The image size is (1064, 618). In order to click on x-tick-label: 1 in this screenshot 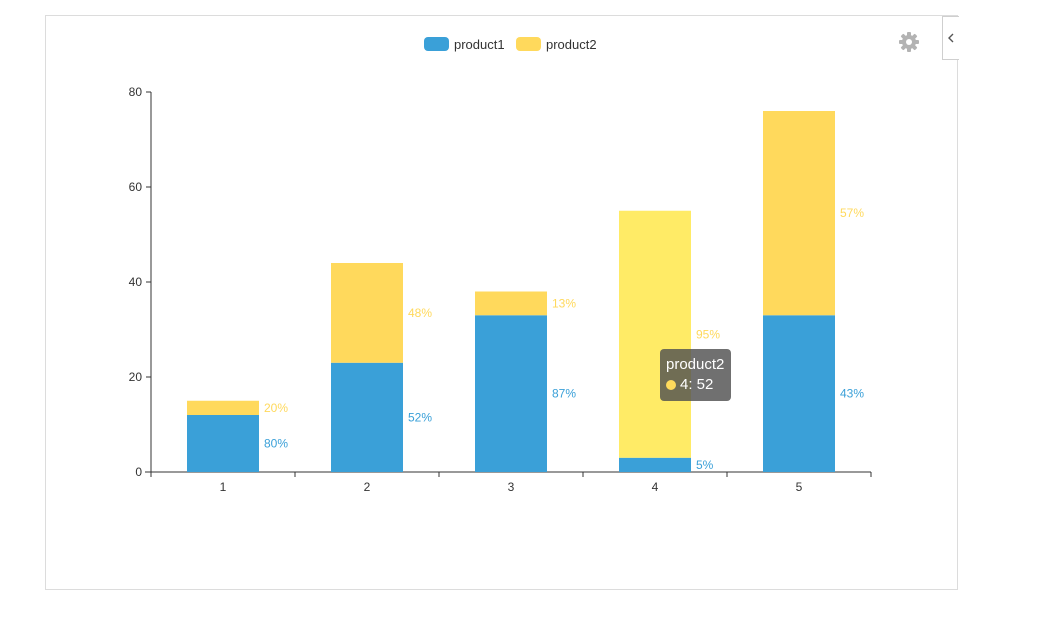, I will do `click(223, 487)`.